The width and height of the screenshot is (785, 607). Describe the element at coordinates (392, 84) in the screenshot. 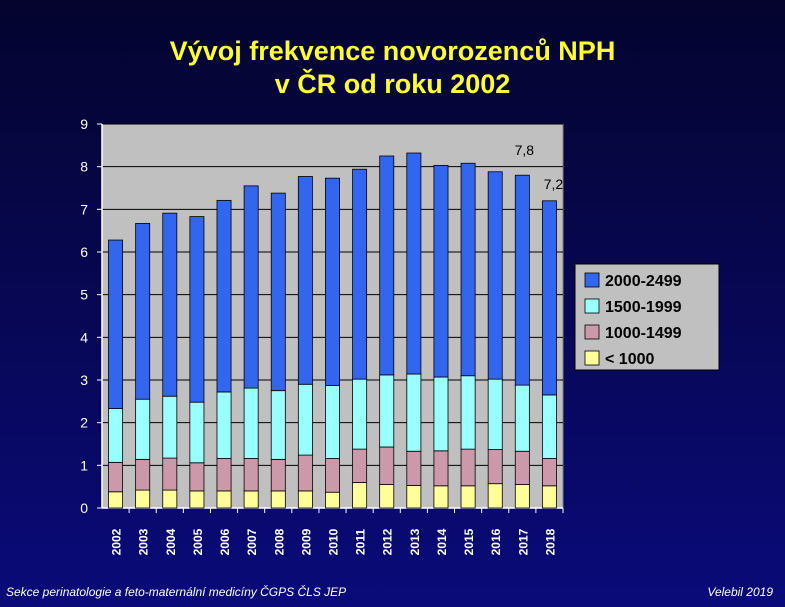

I see `title-line-2: v ČR od roku 2002` at that location.